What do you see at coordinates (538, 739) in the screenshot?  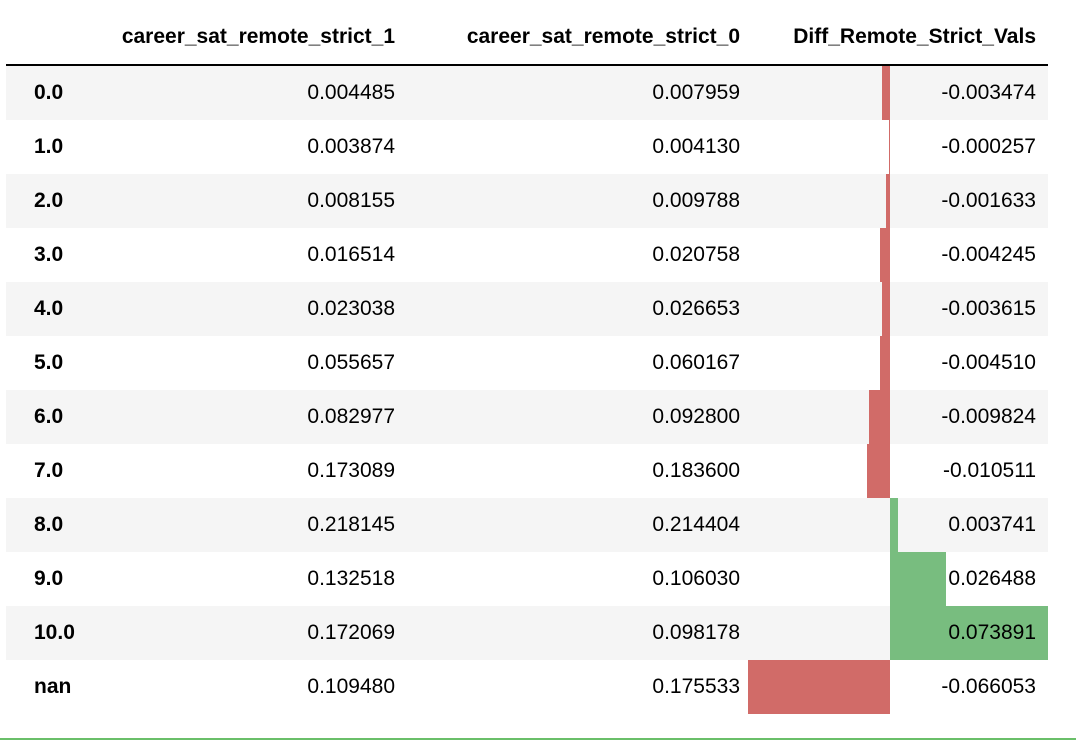 I see `cell-bottom-border` at bounding box center [538, 739].